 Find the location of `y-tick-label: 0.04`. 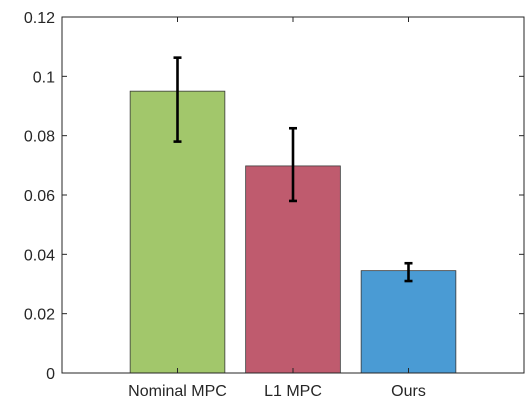

y-tick-label: 0.04 is located at coordinates (39, 255).